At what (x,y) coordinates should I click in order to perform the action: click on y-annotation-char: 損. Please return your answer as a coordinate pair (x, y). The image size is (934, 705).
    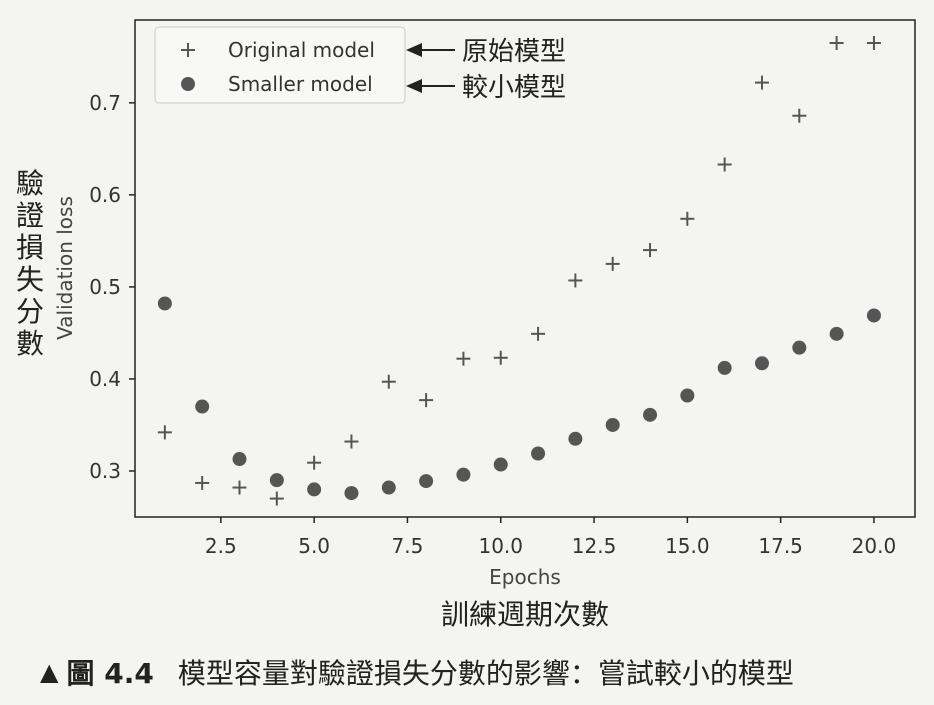
    Looking at the image, I should click on (30, 247).